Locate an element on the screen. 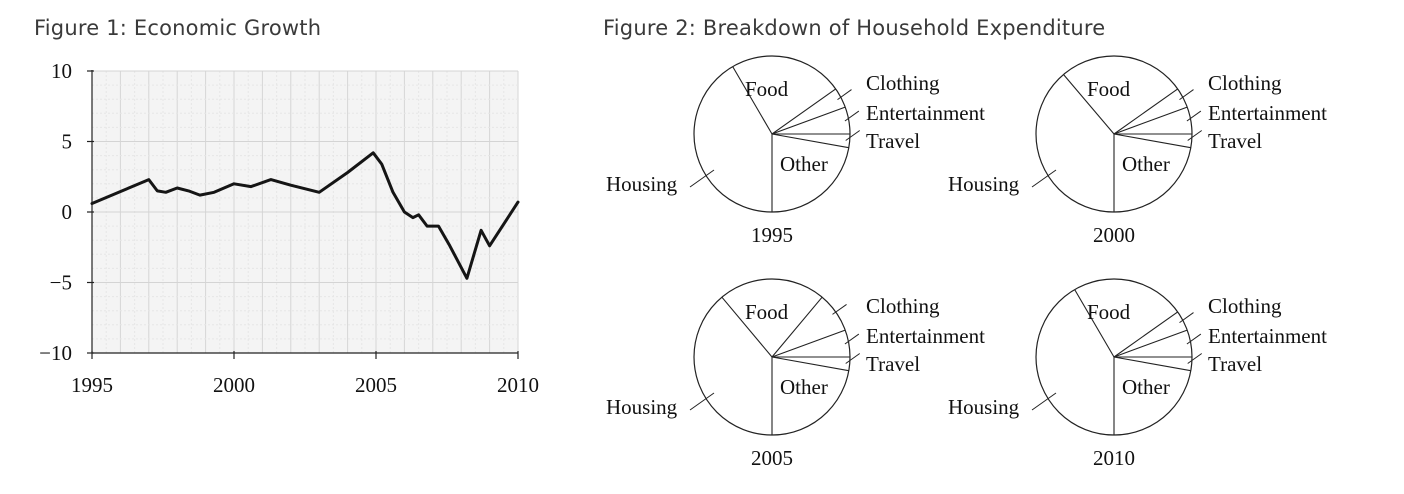  pie-year-label: 2010 is located at coordinates (1114, 458).